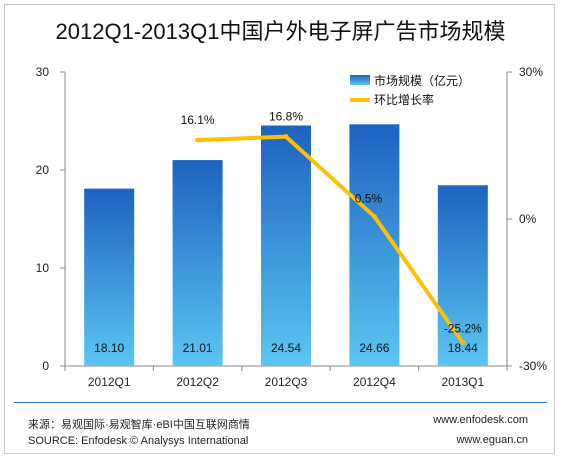 The width and height of the screenshot is (561, 460). What do you see at coordinates (198, 348) in the screenshot?
I see `bar-value-label: 21.01` at bounding box center [198, 348].